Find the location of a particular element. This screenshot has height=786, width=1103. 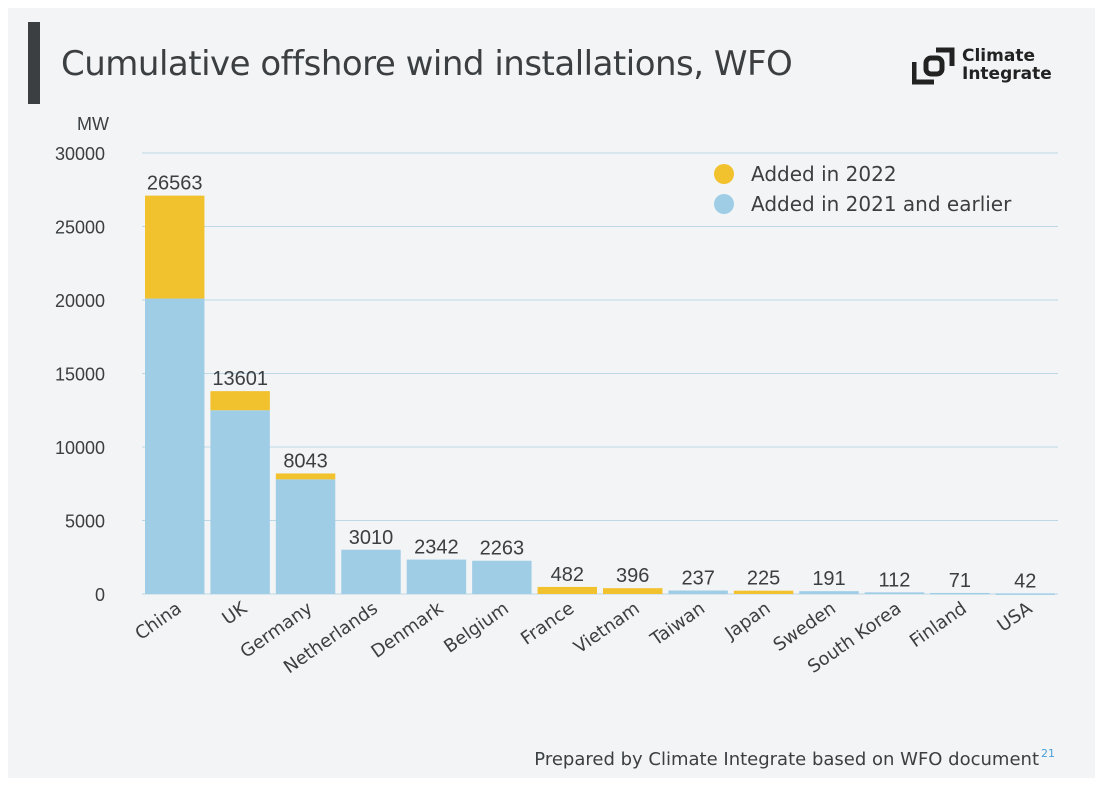

y-tick-label: 30000 is located at coordinates (80, 154).